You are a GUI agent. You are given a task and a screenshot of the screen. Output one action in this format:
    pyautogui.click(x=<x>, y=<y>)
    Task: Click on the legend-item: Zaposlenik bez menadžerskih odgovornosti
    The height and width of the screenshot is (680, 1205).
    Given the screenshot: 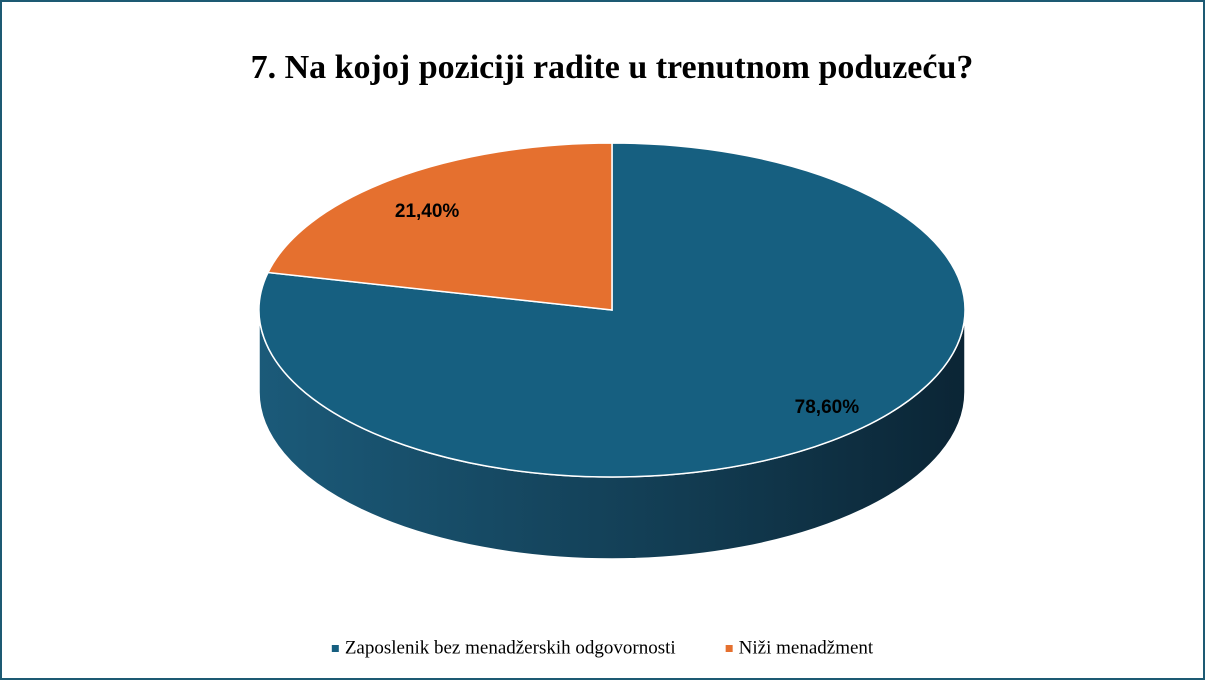 What is the action you would take?
    pyautogui.click(x=503, y=647)
    